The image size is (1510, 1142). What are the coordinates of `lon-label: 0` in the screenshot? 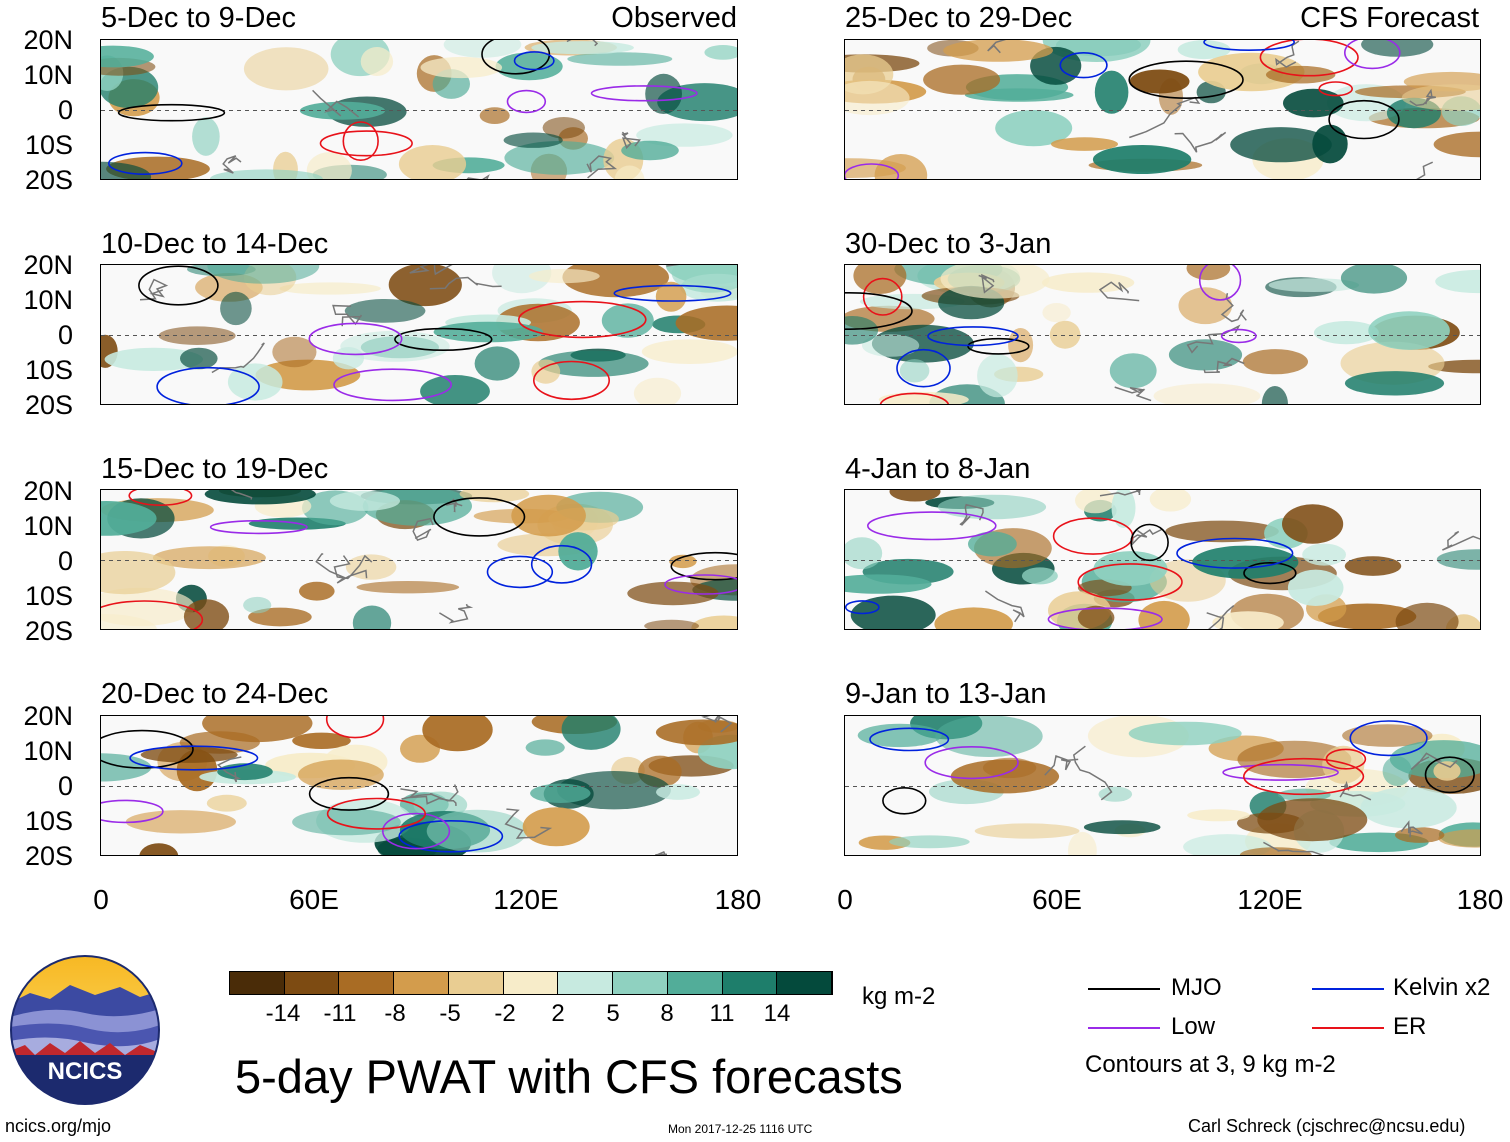 It's located at (101, 899).